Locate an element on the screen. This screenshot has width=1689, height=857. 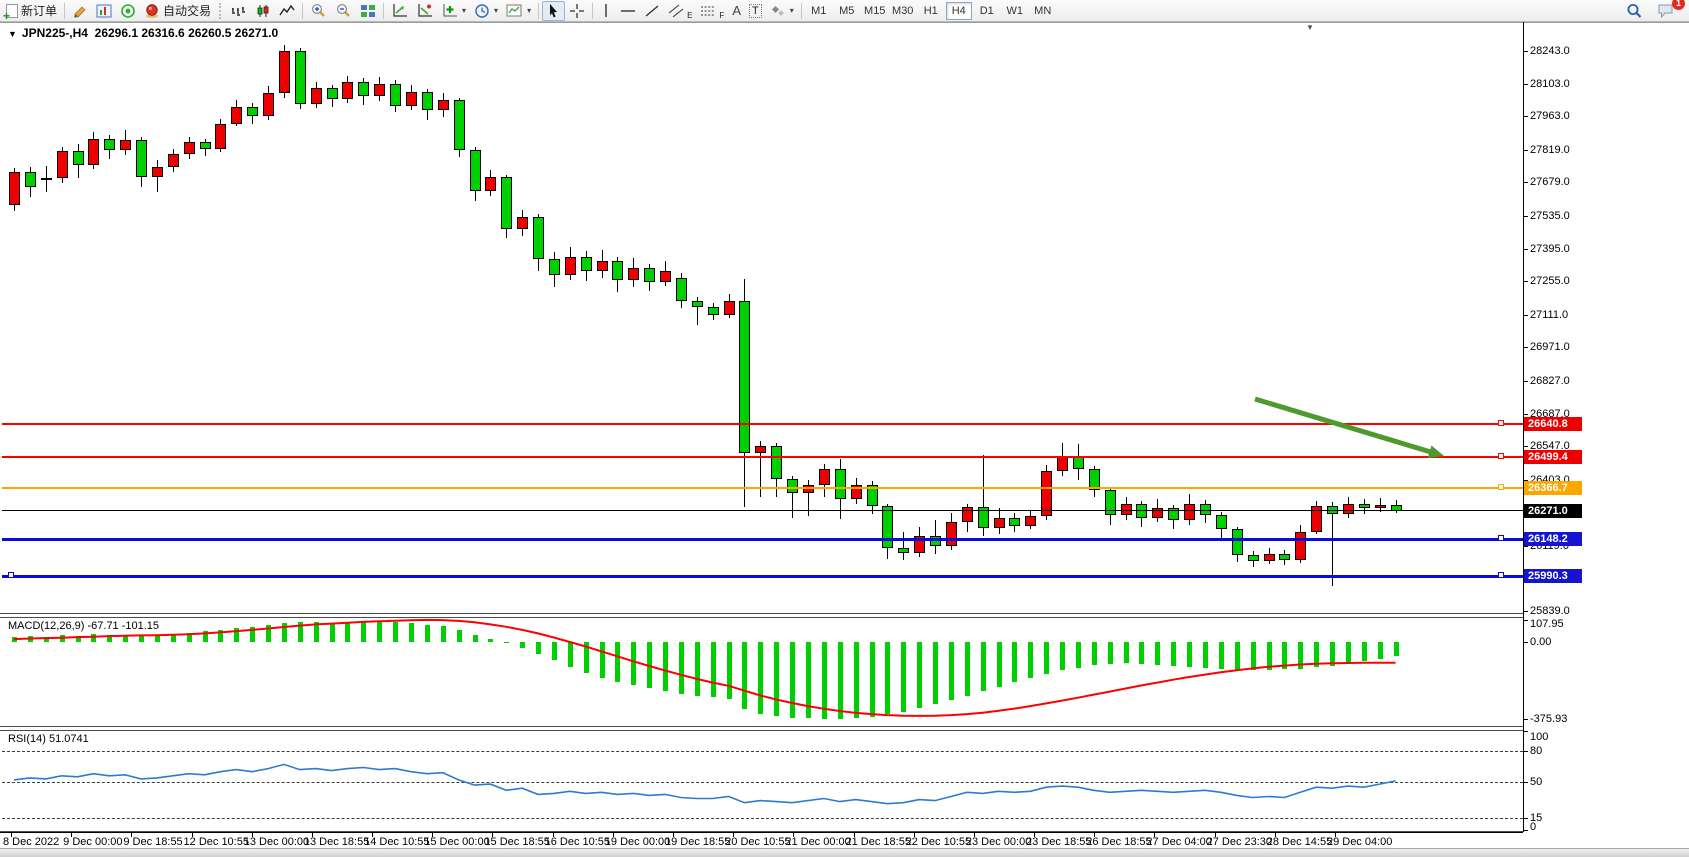
collapse-icon: ▼ is located at coordinates (12, 34).